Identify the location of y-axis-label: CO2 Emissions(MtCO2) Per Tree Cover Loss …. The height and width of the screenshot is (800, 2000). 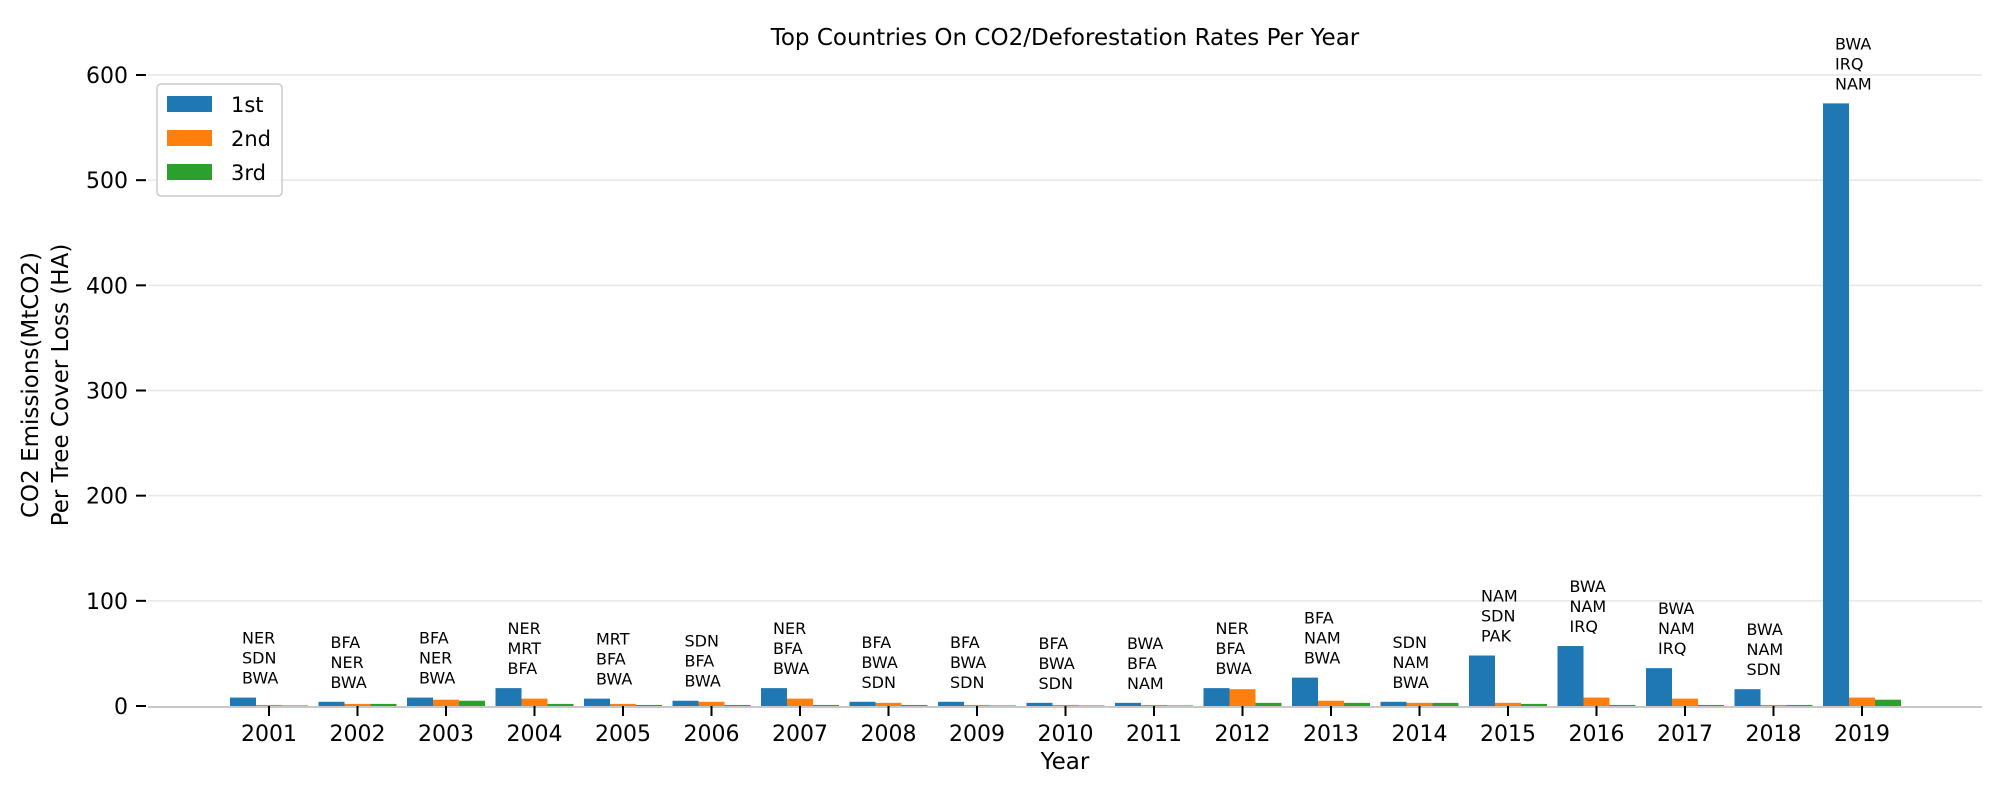
(46, 385).